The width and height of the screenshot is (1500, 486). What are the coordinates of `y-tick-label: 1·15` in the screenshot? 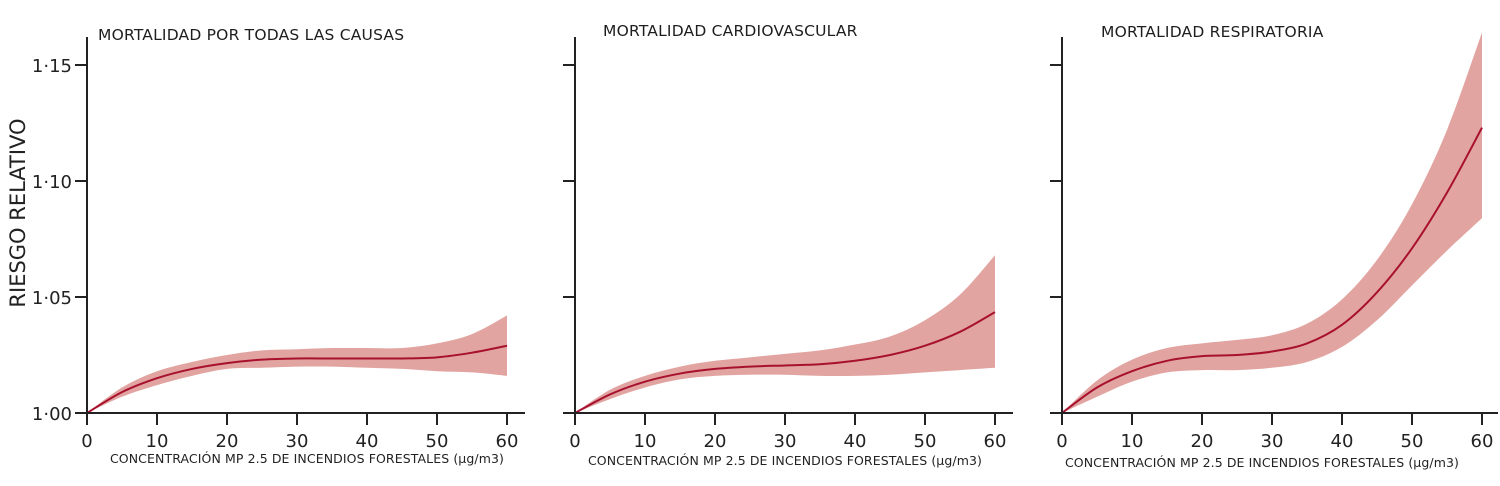 It's located at (52, 66).